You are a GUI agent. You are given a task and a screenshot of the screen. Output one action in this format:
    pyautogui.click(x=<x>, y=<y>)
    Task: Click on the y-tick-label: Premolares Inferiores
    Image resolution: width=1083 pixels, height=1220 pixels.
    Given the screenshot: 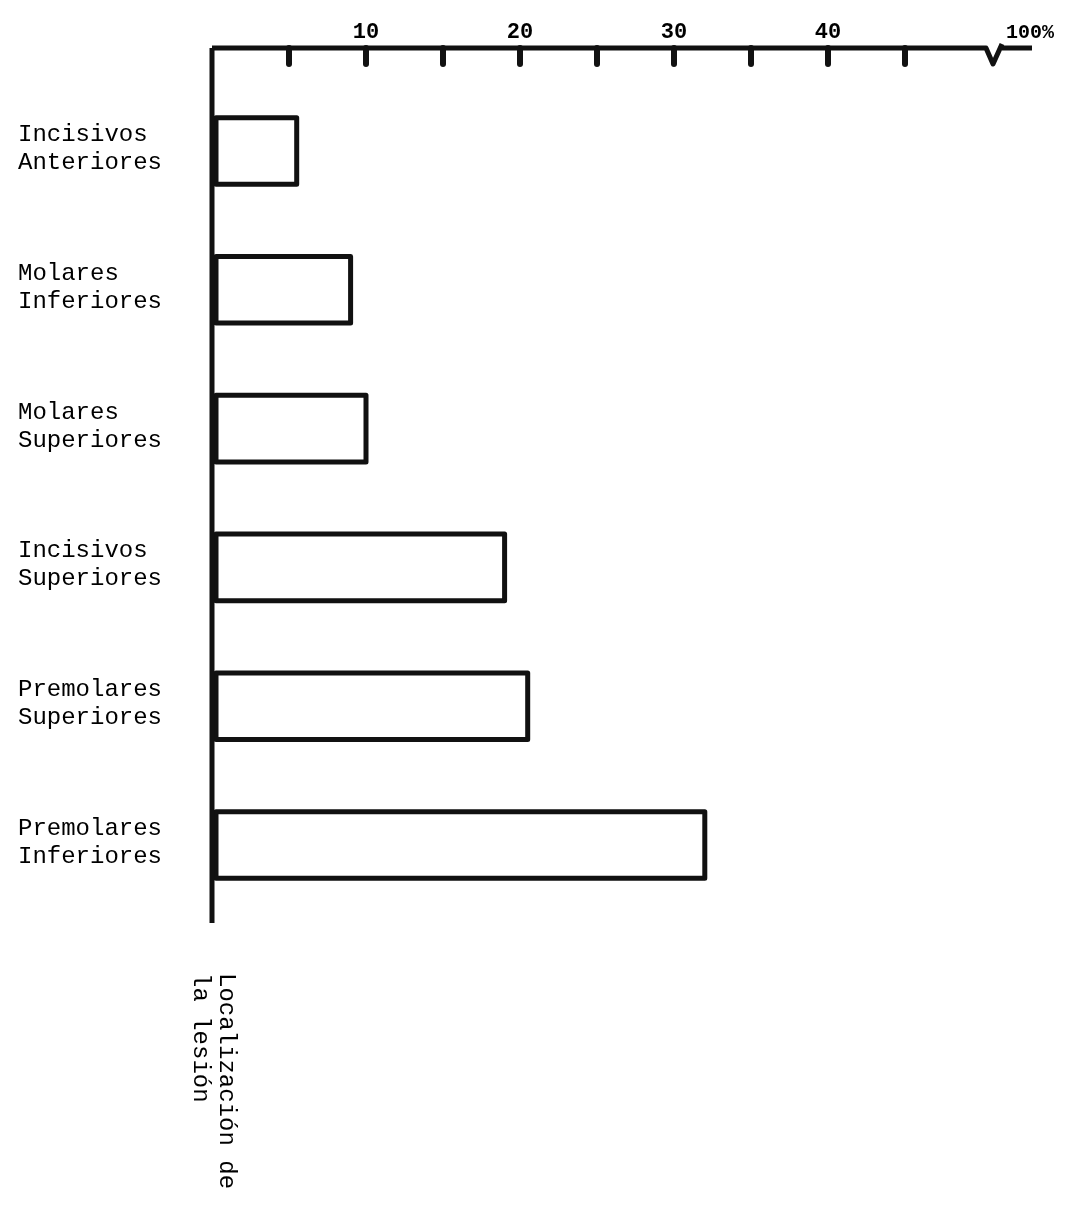 What is the action you would take?
    pyautogui.click(x=90, y=842)
    